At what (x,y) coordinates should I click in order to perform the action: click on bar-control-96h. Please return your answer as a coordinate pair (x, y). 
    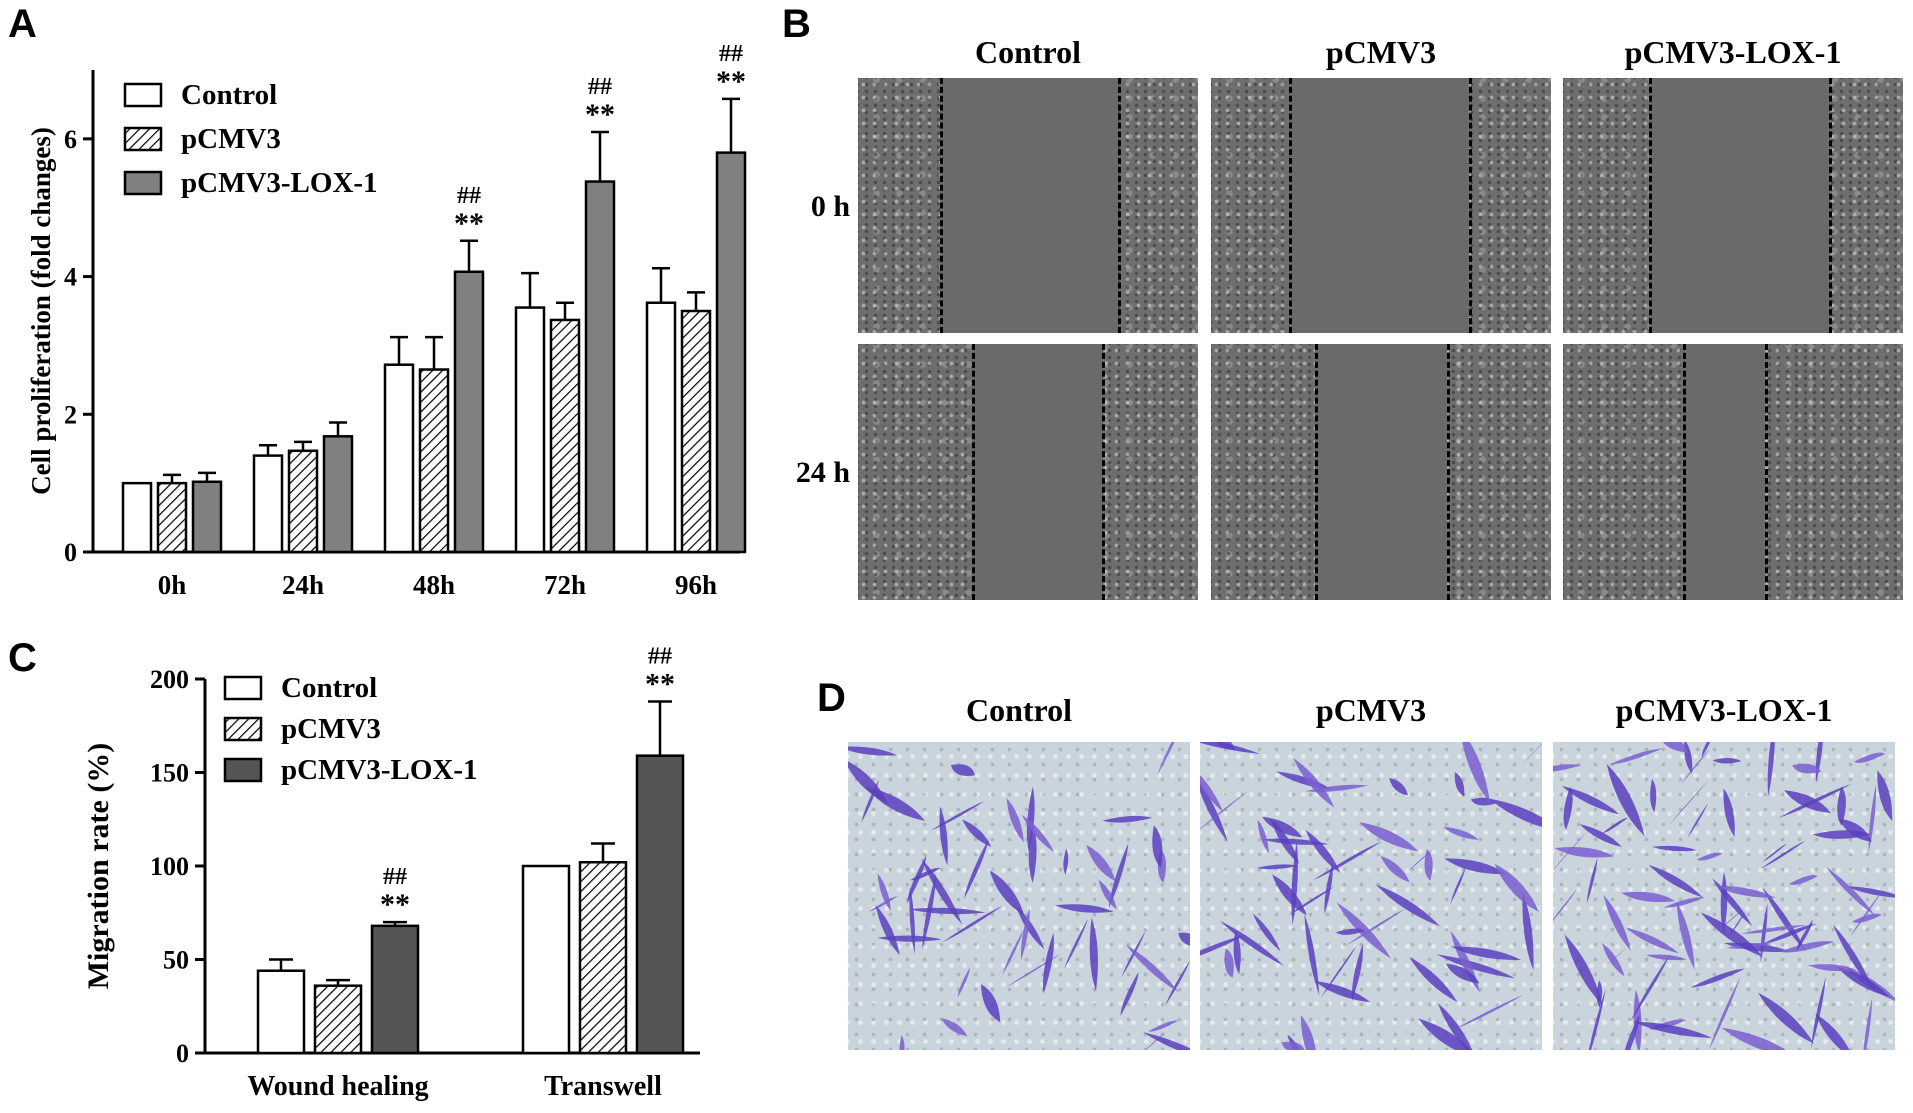
    Looking at the image, I should click on (661, 427).